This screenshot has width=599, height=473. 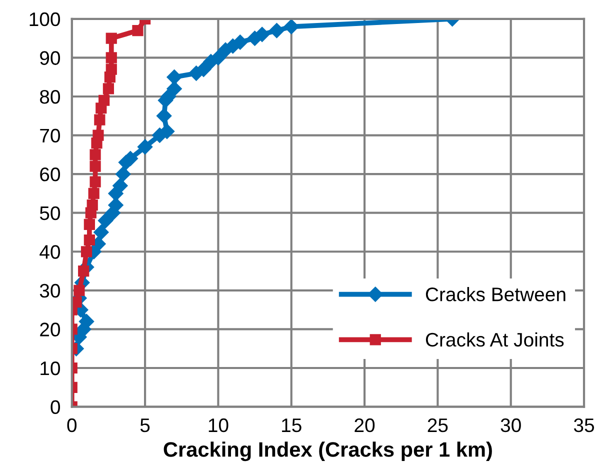 What do you see at coordinates (218, 425) in the screenshot?
I see `x-tick-label: 10` at bounding box center [218, 425].